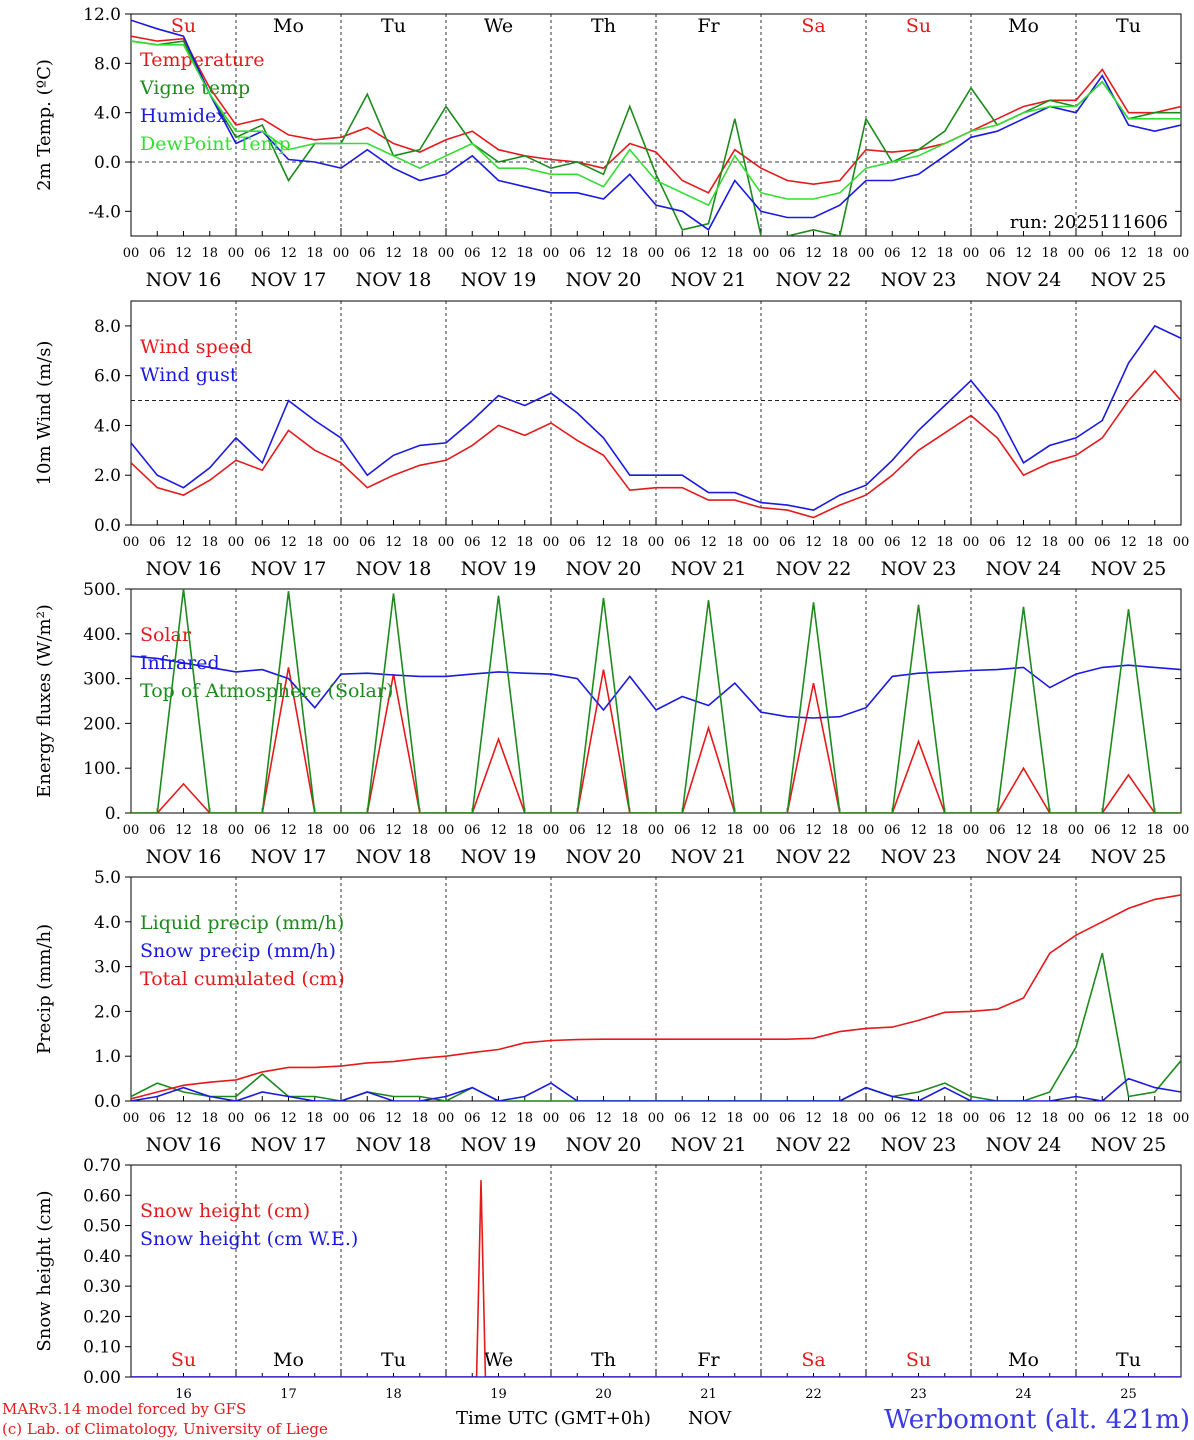 Image resolution: width=1194 pixels, height=1440 pixels. I want to click on y-tick-label: 0., so click(113, 814).